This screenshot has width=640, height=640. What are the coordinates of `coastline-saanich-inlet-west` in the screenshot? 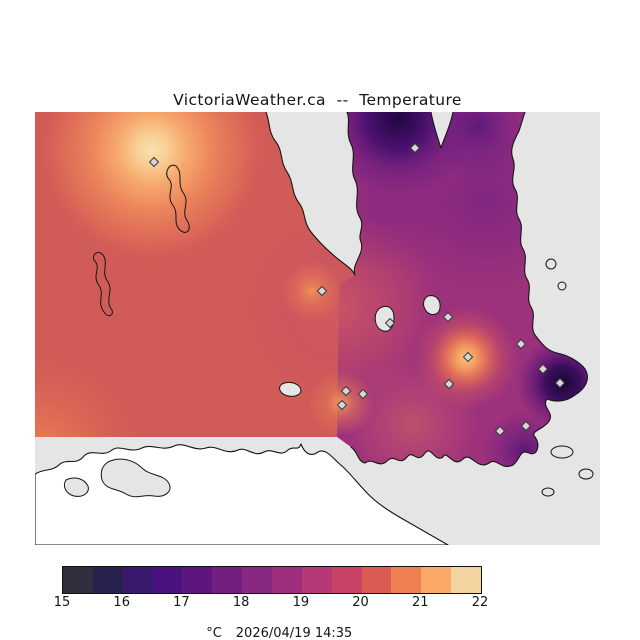 It's located at (310, 194).